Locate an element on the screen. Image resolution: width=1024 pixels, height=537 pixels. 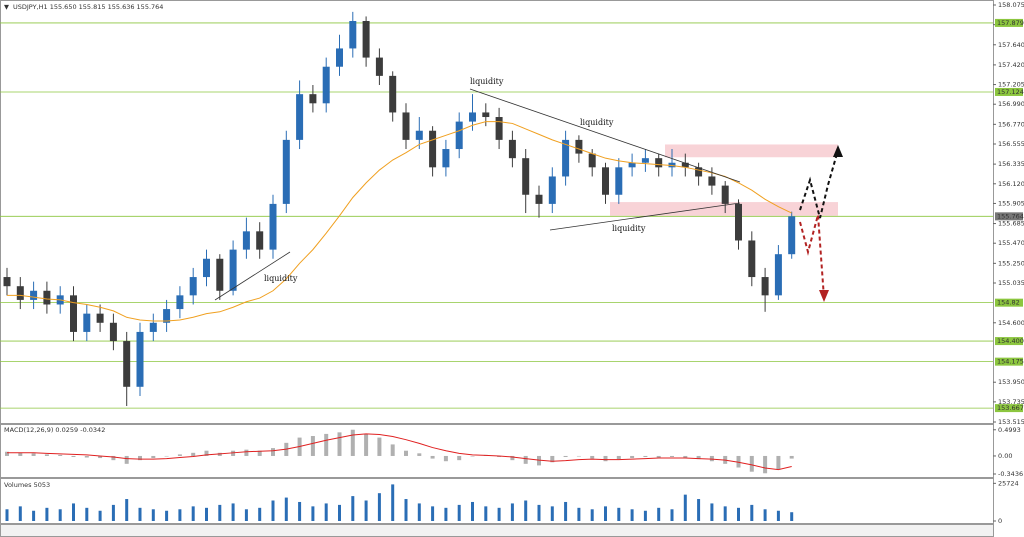
level-label: 153.667 is located at coordinates (1010, 408).